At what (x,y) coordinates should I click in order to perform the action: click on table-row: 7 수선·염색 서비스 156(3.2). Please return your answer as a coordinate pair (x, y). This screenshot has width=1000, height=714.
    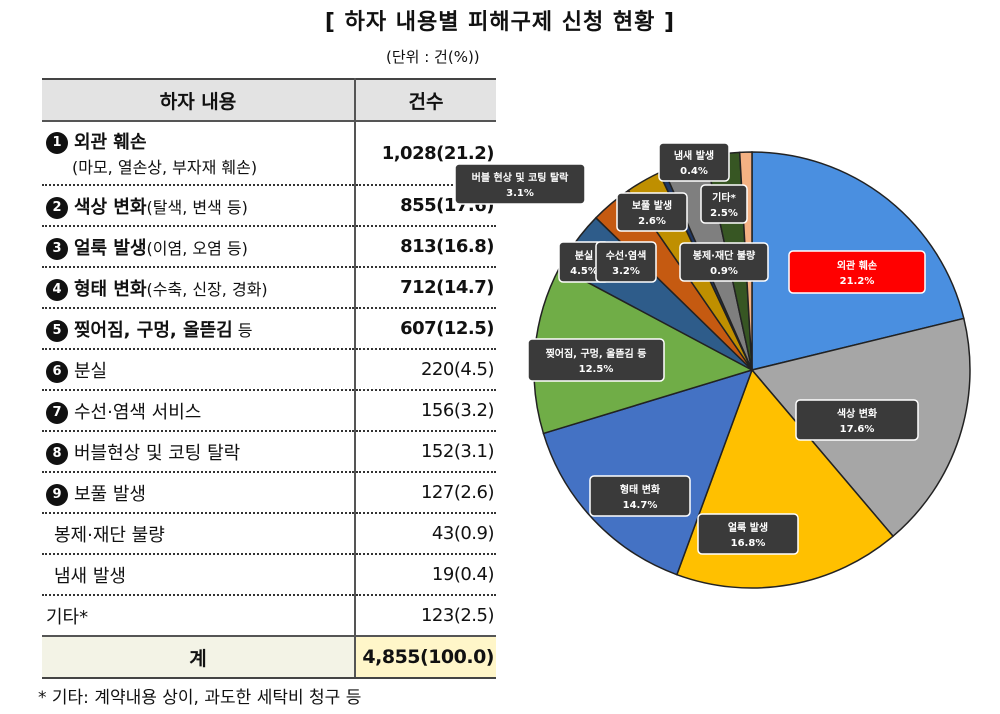
    Looking at the image, I should click on (269, 411).